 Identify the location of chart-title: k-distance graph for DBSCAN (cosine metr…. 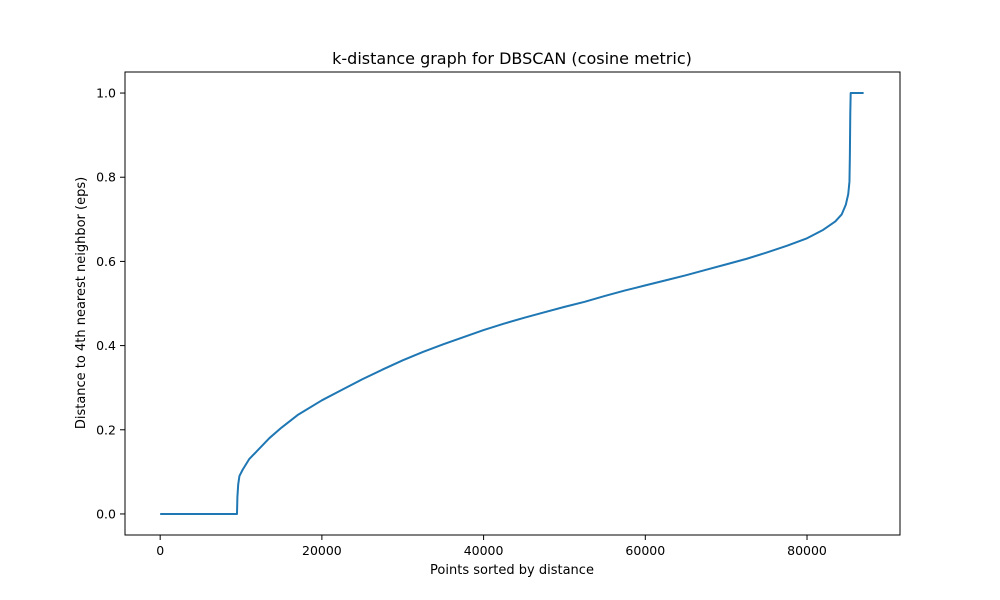
(512, 58).